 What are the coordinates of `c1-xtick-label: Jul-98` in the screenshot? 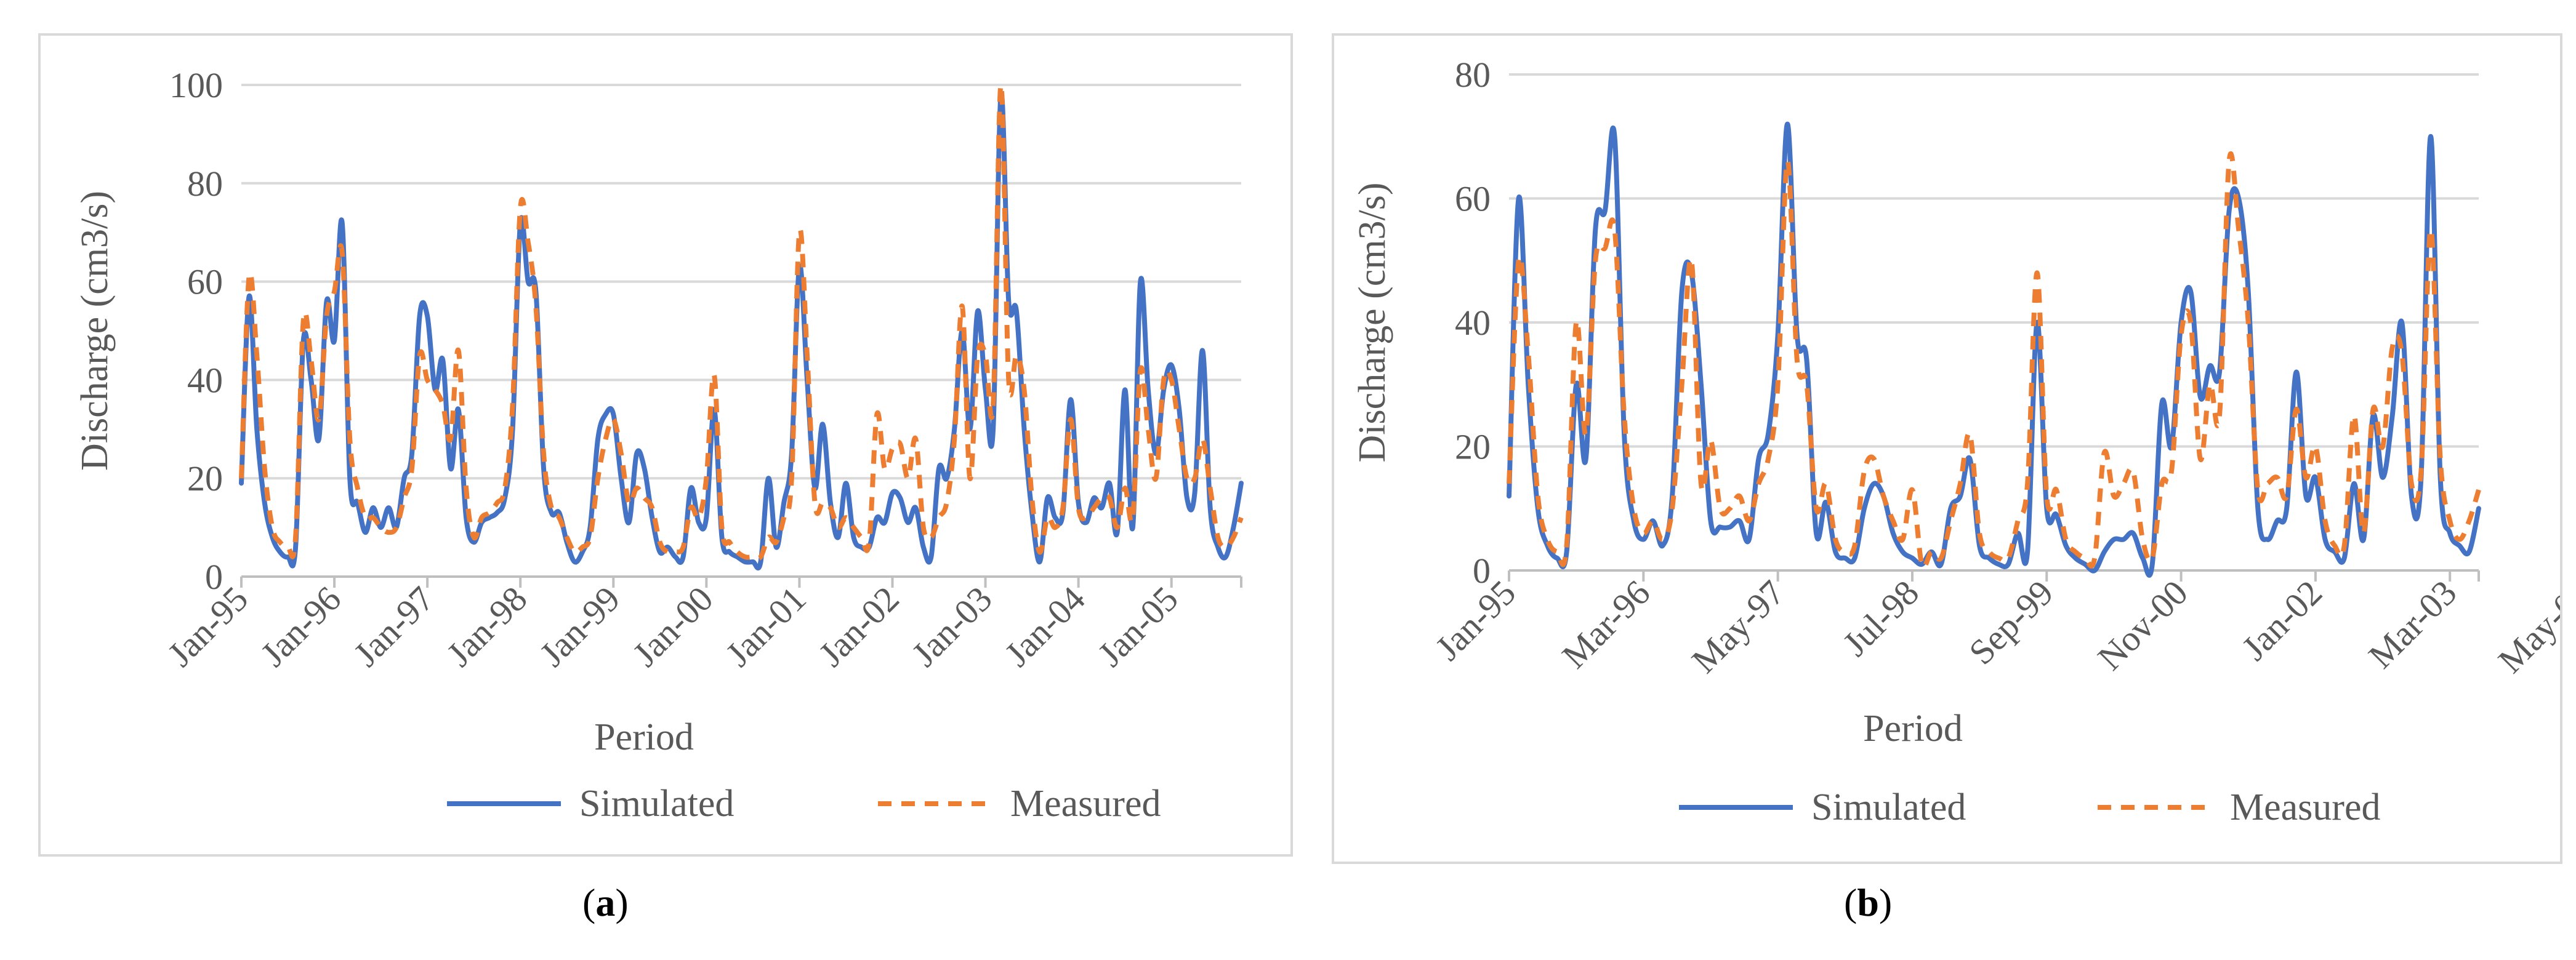 It's located at (1880, 617).